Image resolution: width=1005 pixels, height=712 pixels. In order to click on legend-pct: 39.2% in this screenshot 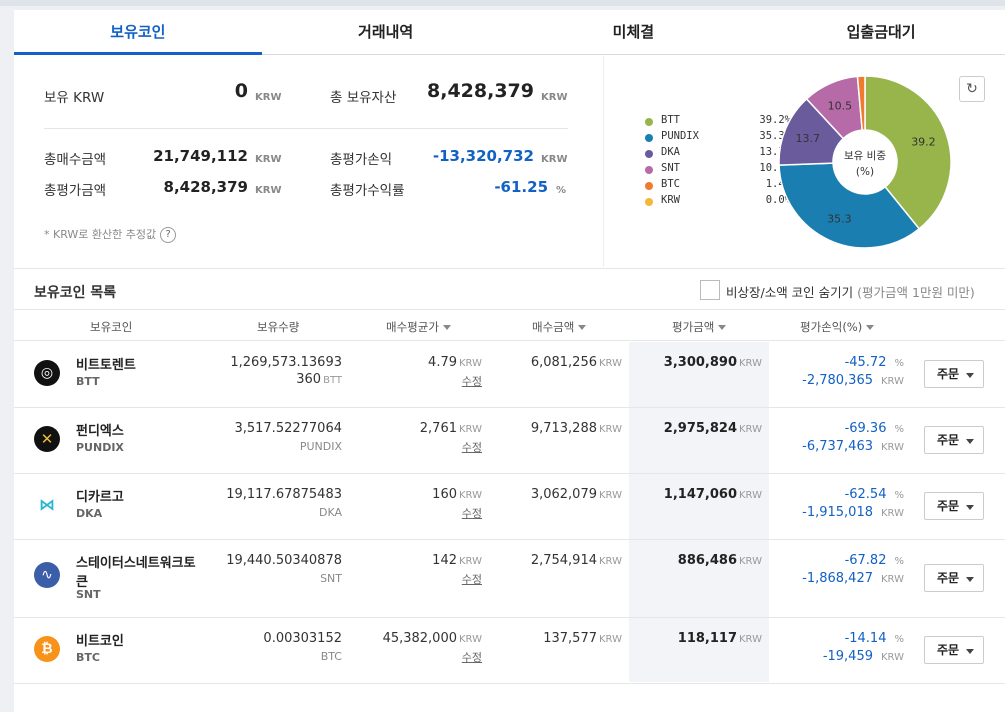, I will do `click(775, 120)`.